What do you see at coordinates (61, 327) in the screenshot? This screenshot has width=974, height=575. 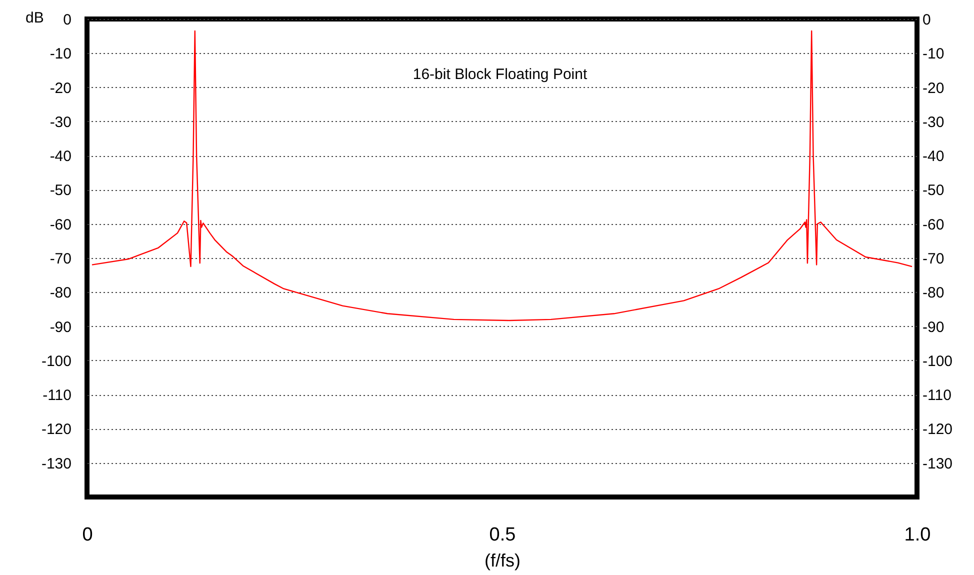 I see `y-tick-label: -90` at bounding box center [61, 327].